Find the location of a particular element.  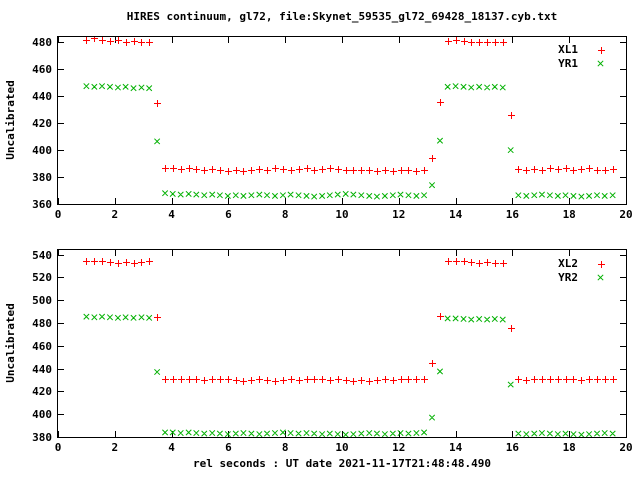

legend-item-yr1: YR1 is located at coordinates (538, 63).